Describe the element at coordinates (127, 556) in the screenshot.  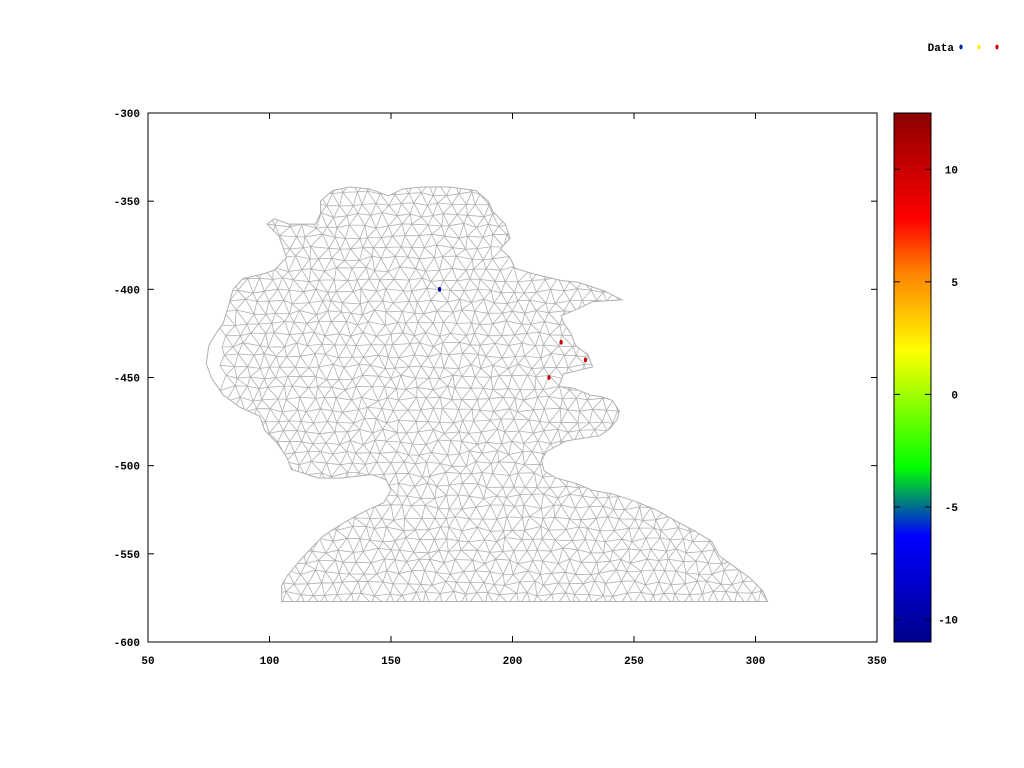
I see `y-tick-label: -550` at that location.